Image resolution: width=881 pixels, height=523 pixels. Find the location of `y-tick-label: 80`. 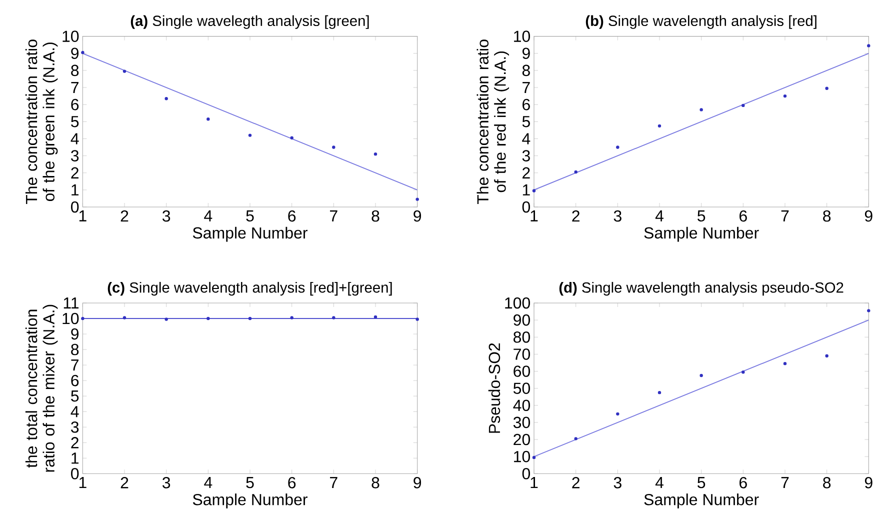

y-tick-label: 80 is located at coordinates (522, 337).